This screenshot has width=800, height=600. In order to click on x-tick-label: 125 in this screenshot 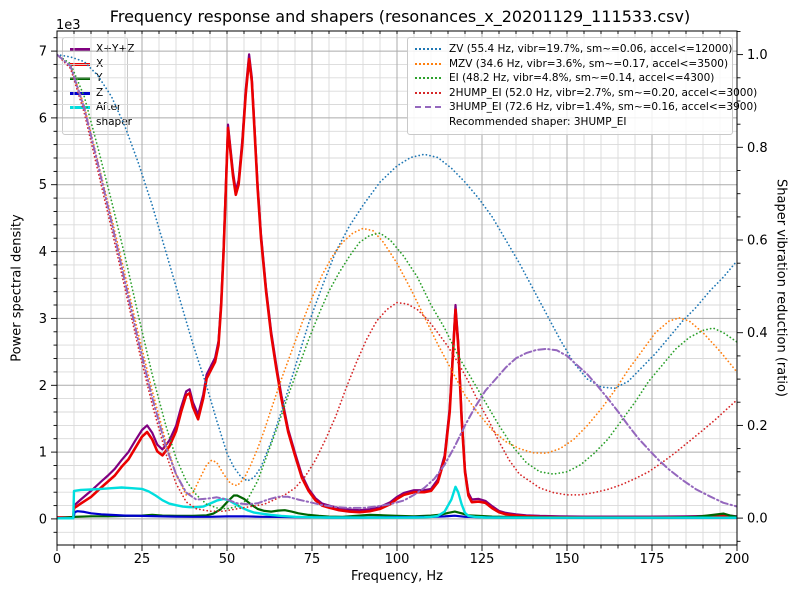, I will do `click(482, 559)`.